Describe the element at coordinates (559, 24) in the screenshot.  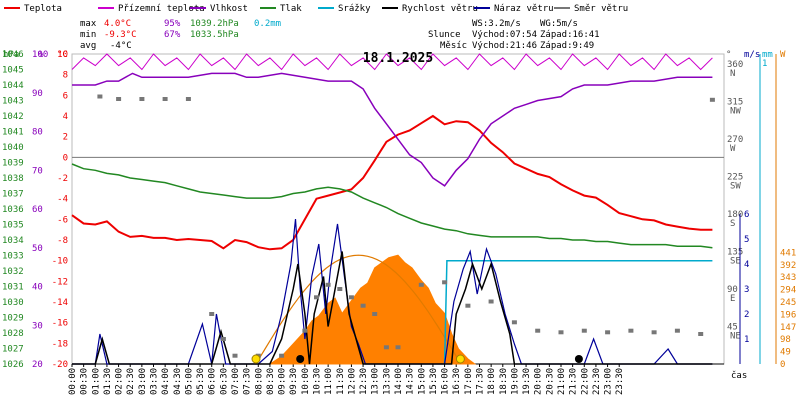
I see `wind-gust-stat: WG:5m/s` at that location.